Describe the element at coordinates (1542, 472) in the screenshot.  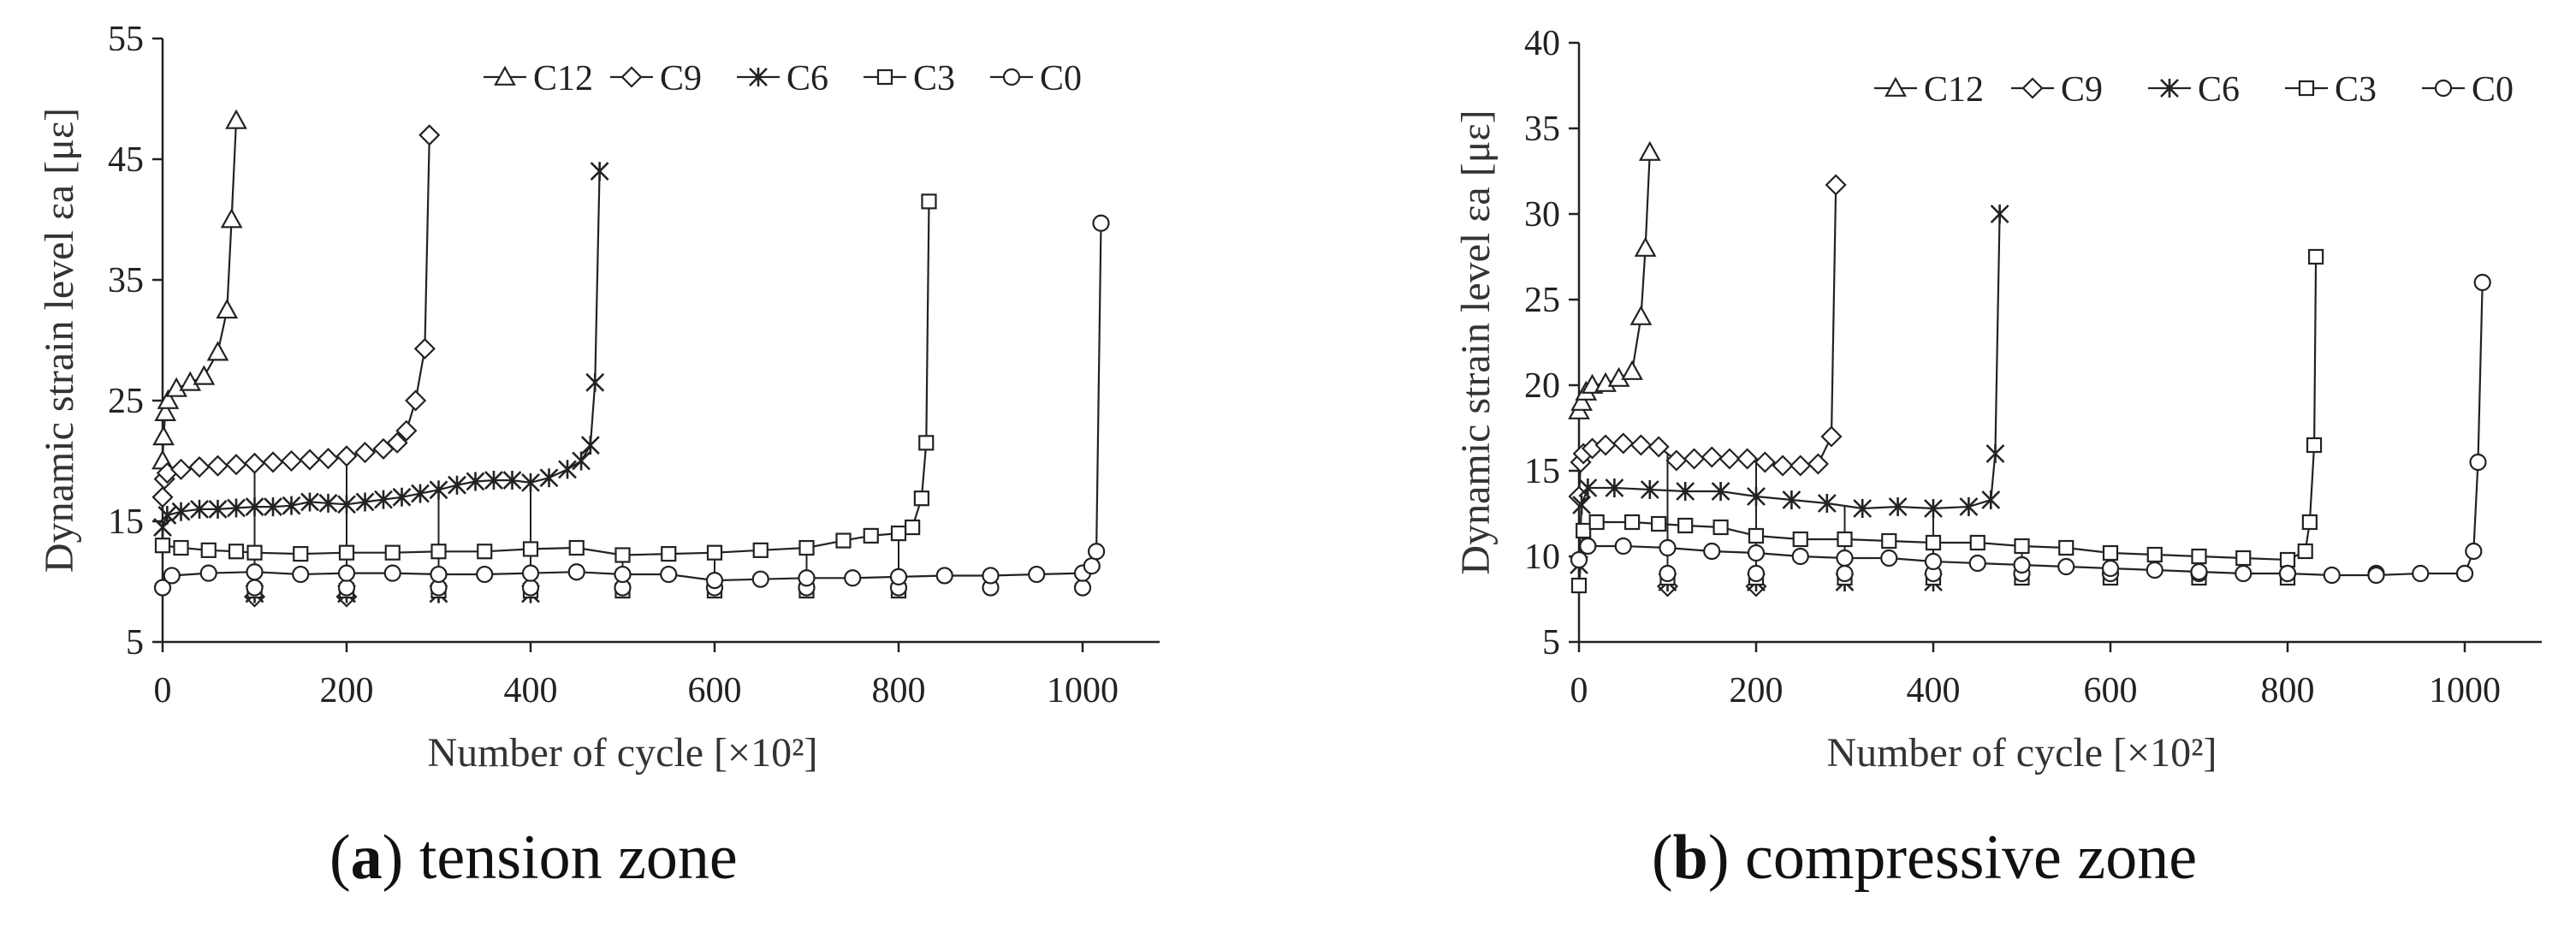
I see `y-tick-label: 15` at that location.